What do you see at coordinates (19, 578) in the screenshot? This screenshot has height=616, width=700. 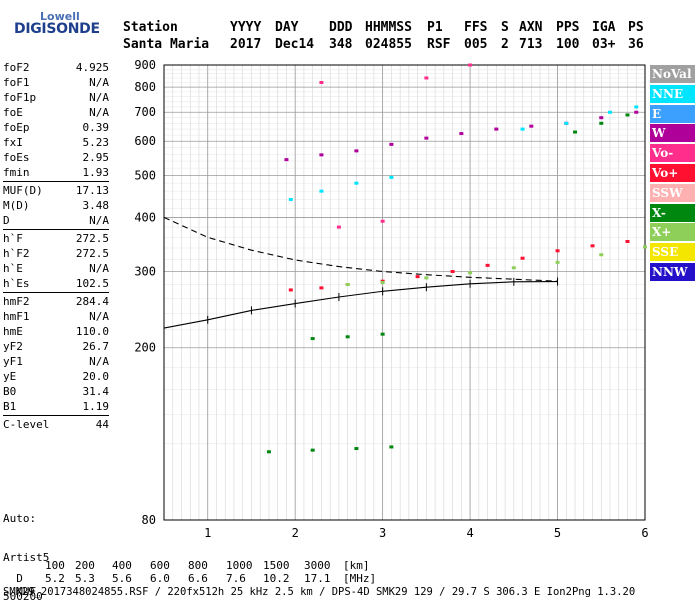 I see `distance-label: D` at bounding box center [19, 578].